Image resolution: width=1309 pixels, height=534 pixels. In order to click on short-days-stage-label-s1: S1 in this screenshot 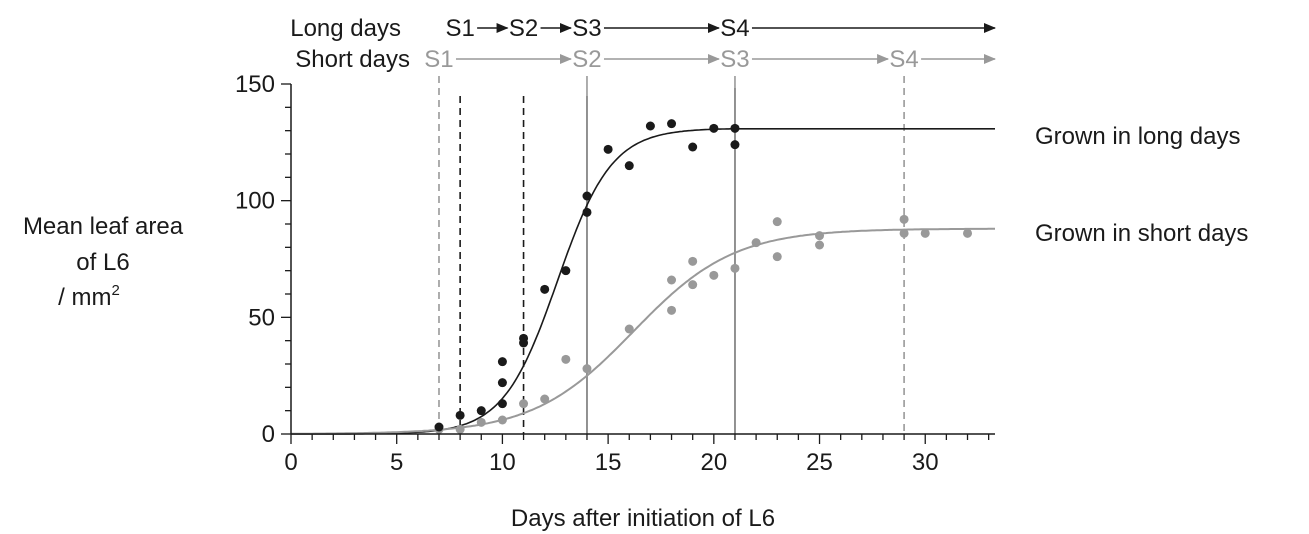, I will do `click(438, 59)`.